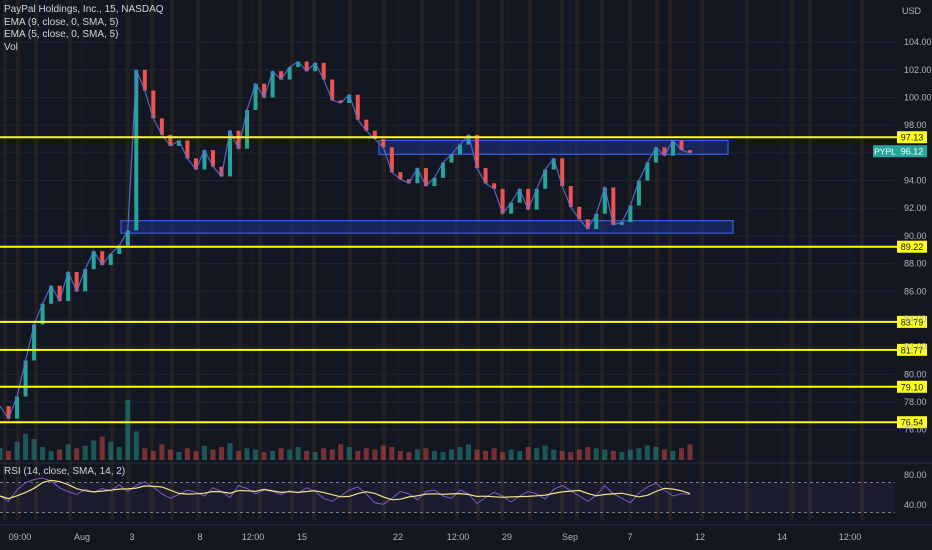 This screenshot has height=550, width=932. I want to click on x-tick-label: 12:00, so click(850, 537).